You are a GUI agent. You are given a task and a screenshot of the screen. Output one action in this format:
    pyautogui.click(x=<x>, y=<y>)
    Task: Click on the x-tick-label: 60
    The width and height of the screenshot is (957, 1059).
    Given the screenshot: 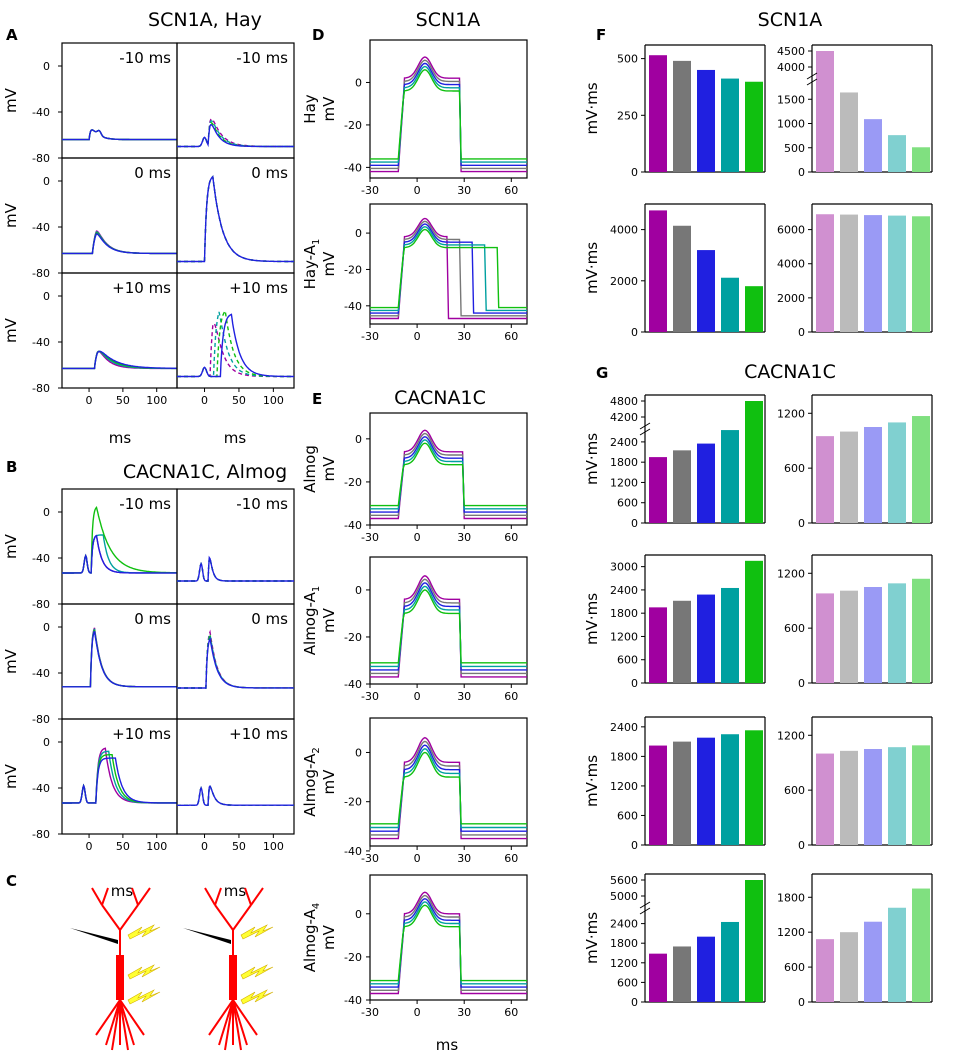 What is the action you would take?
    pyautogui.click(x=511, y=696)
    